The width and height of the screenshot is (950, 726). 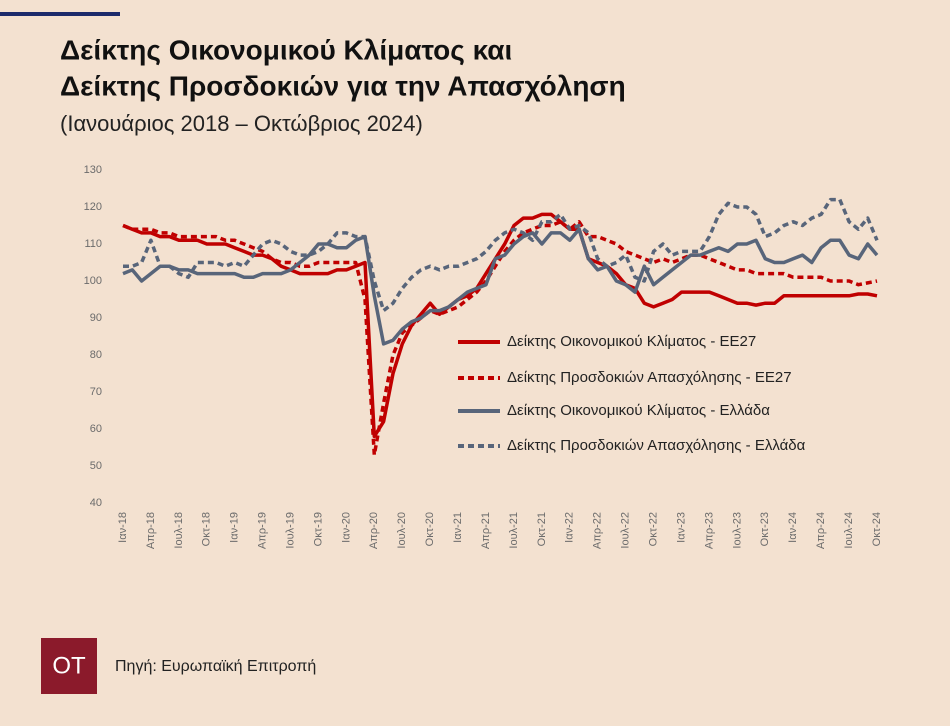 I want to click on x-tick-label: Απρ-23, so click(x=709, y=530).